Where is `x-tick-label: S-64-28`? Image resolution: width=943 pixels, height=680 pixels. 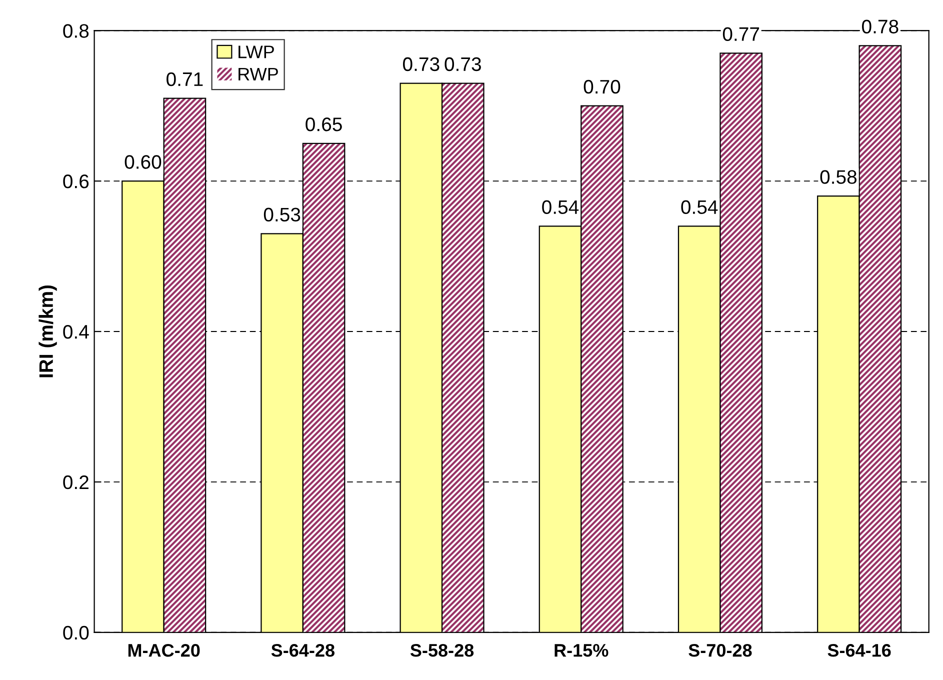 x-tick-label: S-64-28 is located at coordinates (303, 650).